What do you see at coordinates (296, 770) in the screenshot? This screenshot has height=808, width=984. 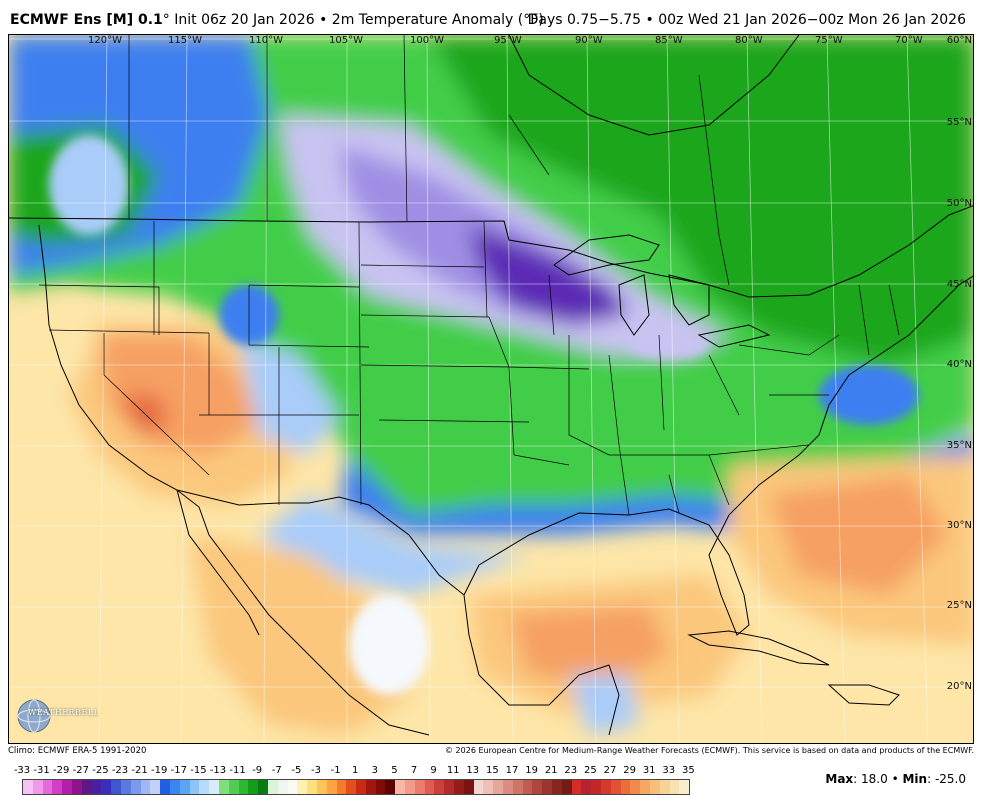 I see `scale-tick-label: -5` at bounding box center [296, 770].